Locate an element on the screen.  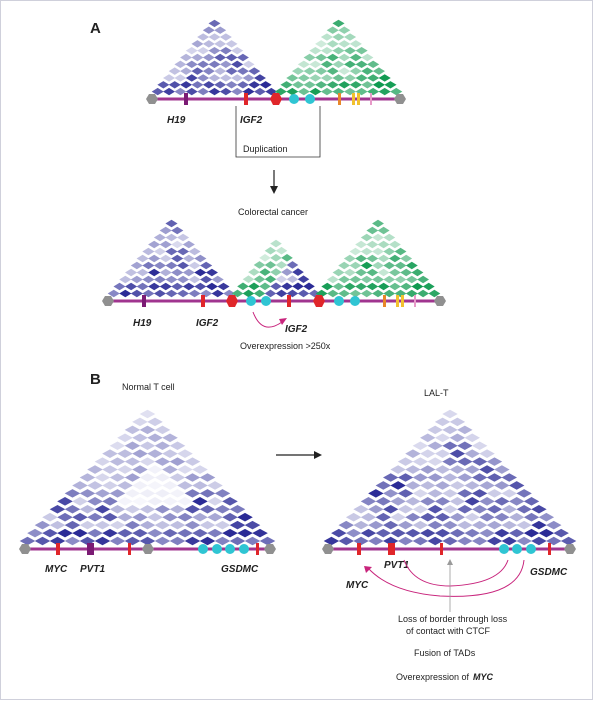
gene-label-myc: MYC is located at coordinates (357, 585).